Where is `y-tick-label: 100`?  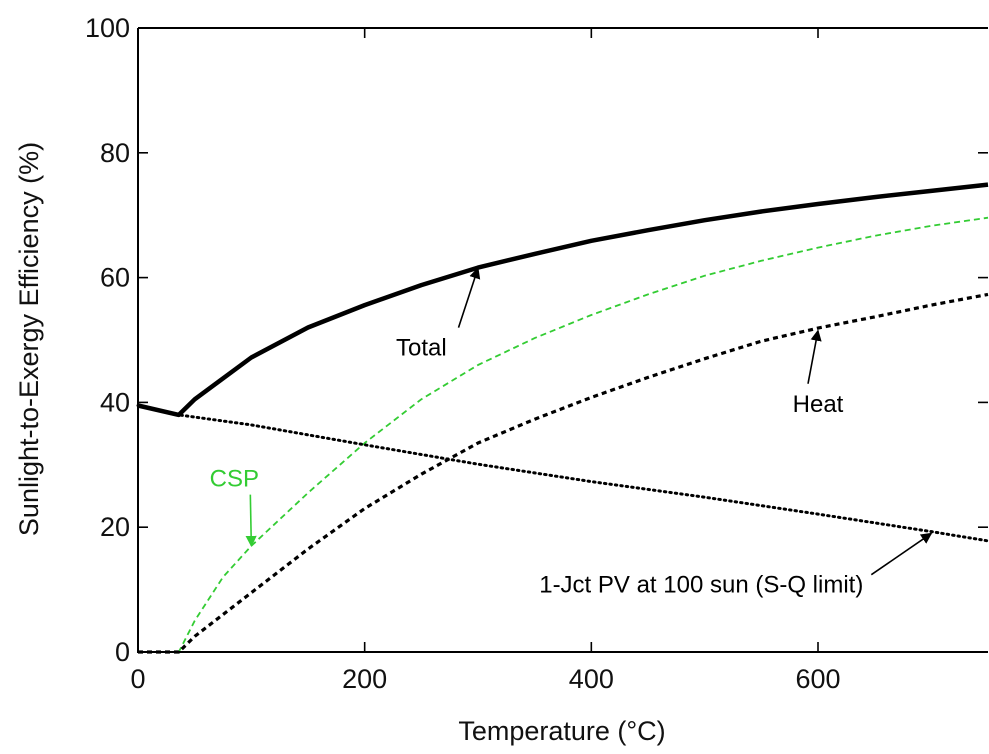
y-tick-label: 100 is located at coordinates (107, 28).